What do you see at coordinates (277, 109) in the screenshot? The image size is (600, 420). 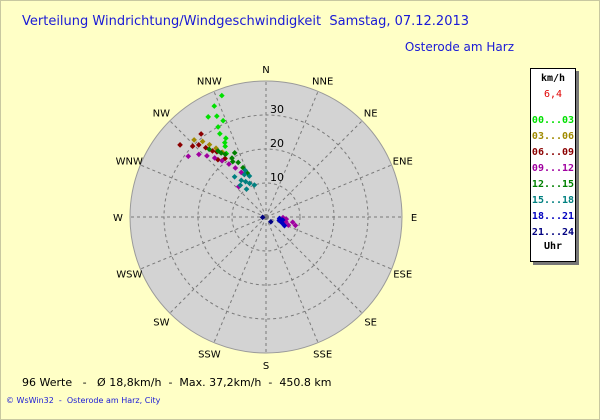 I see `radial-tick-label: 30` at bounding box center [277, 109].